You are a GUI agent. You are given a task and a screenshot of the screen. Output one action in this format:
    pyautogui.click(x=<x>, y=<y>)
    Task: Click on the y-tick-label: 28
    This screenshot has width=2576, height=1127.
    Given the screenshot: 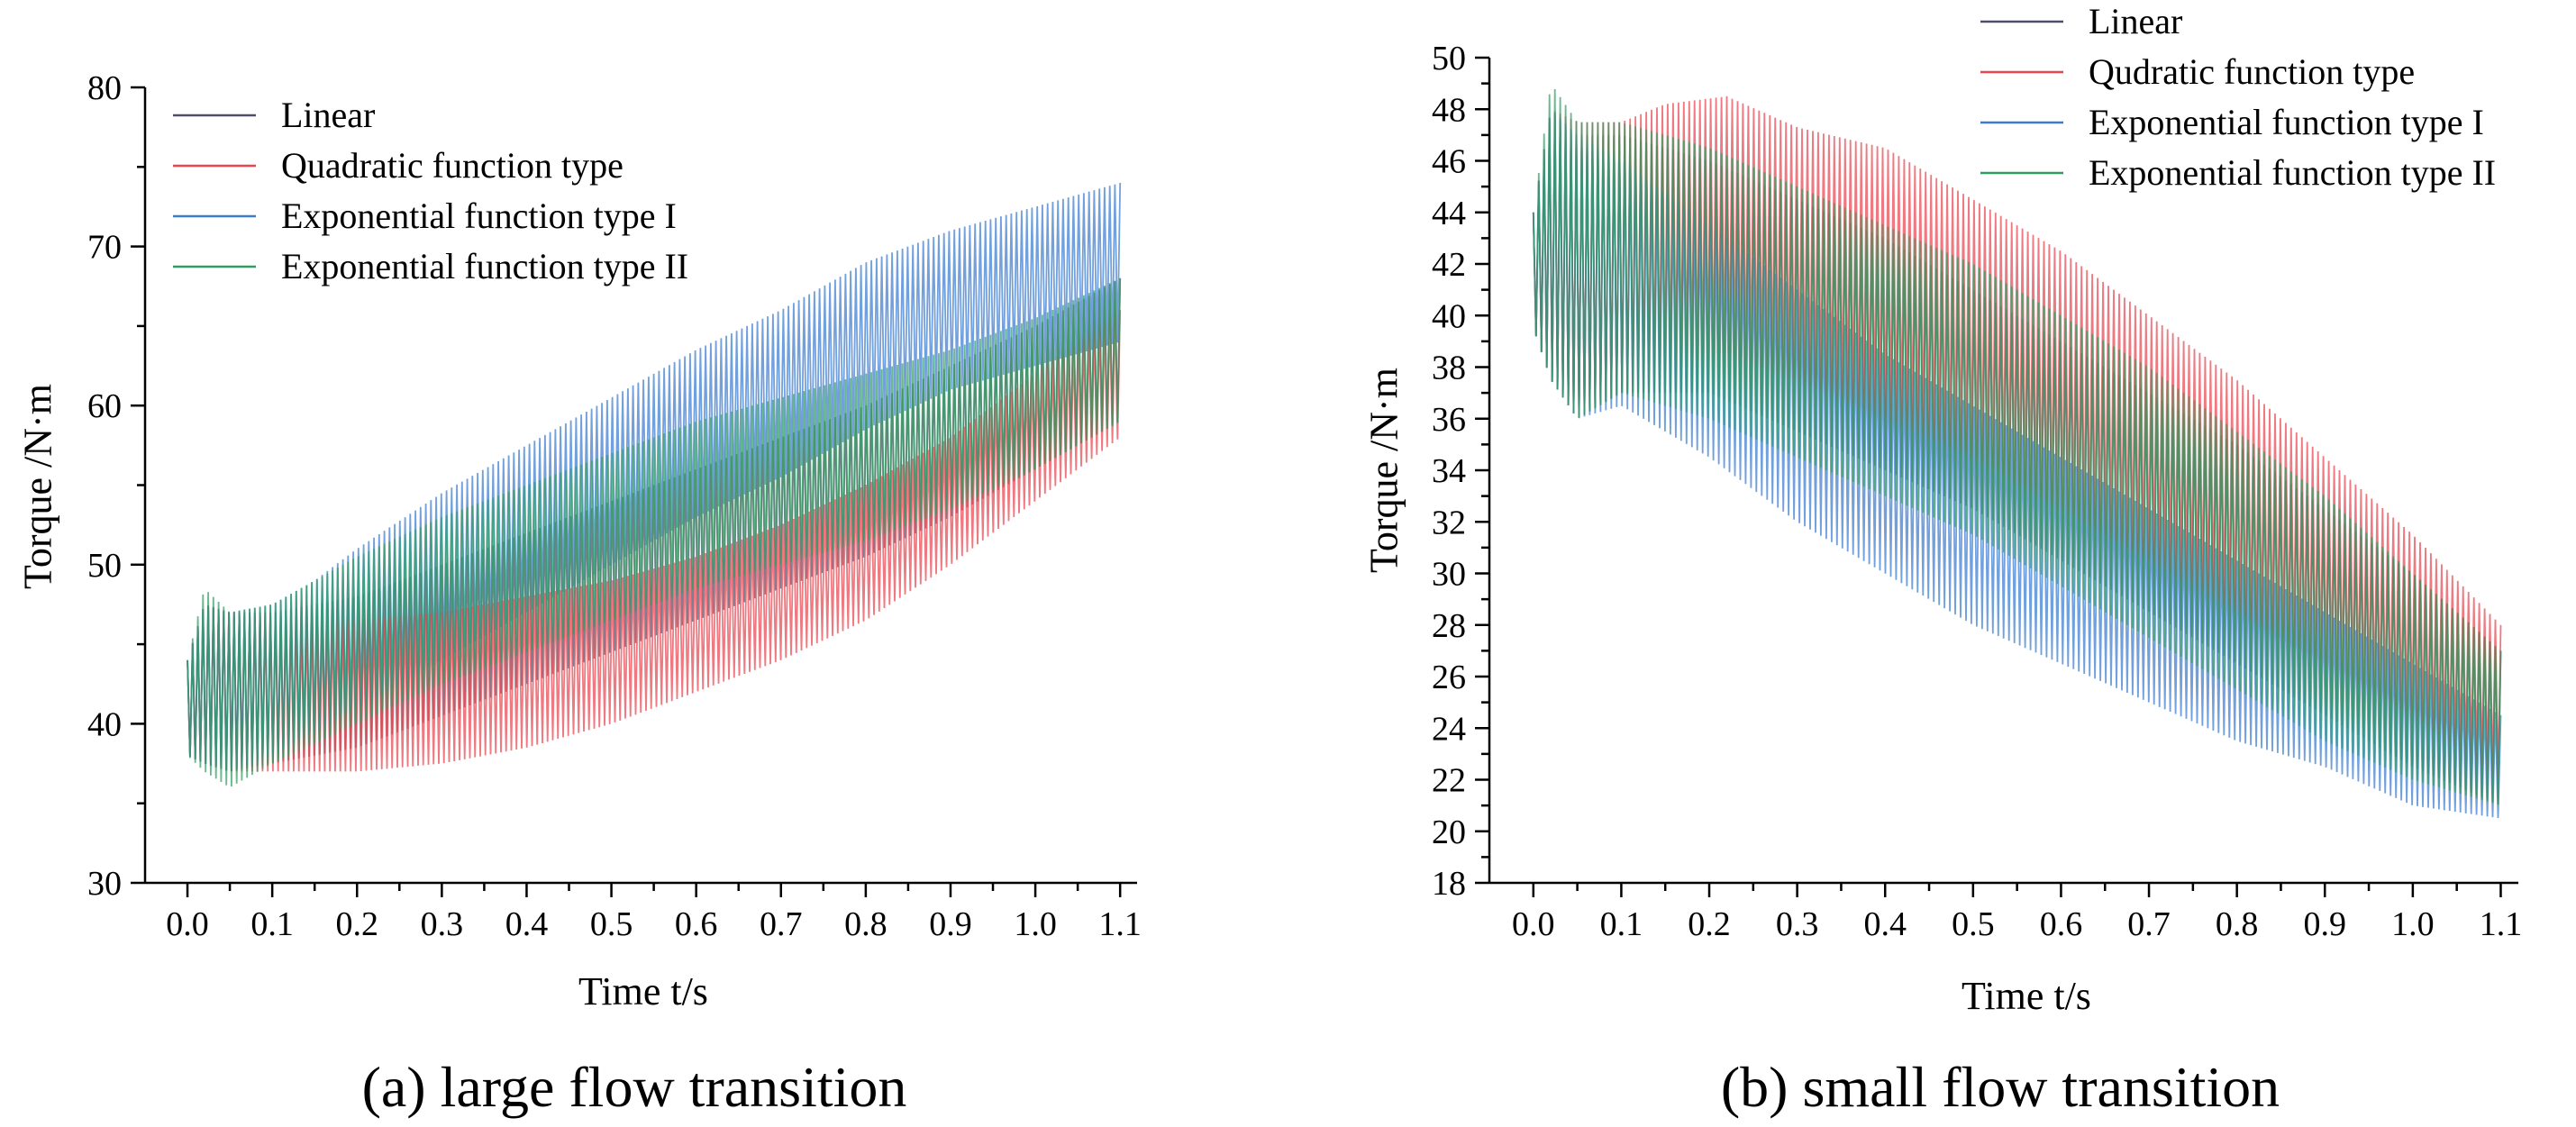 What is the action you would take?
    pyautogui.click(x=1449, y=626)
    